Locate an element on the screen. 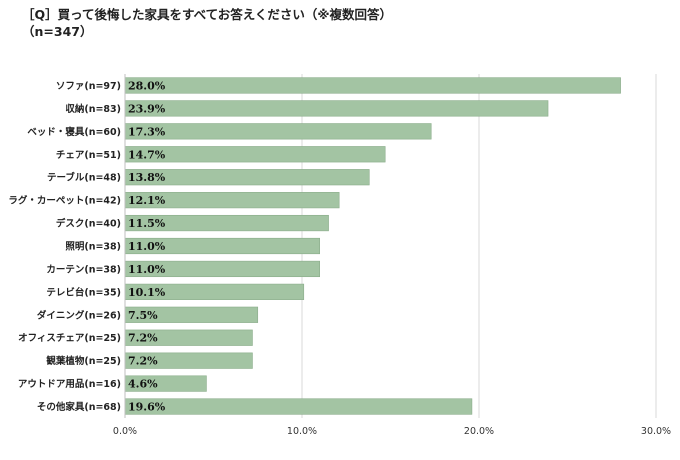 This screenshot has width=680, height=460. category-label: 収納(n=83) is located at coordinates (93, 109).